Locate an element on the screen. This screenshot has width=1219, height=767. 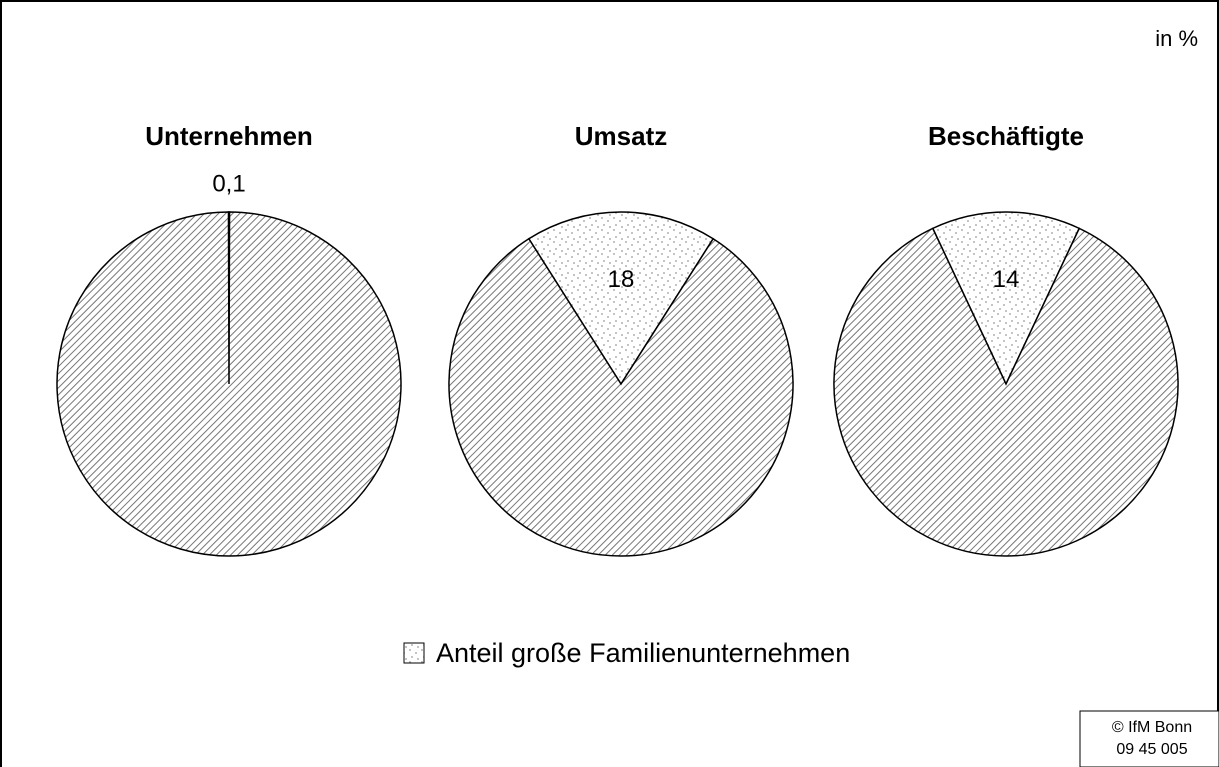
footer-box is located at coordinates (1149, 738).